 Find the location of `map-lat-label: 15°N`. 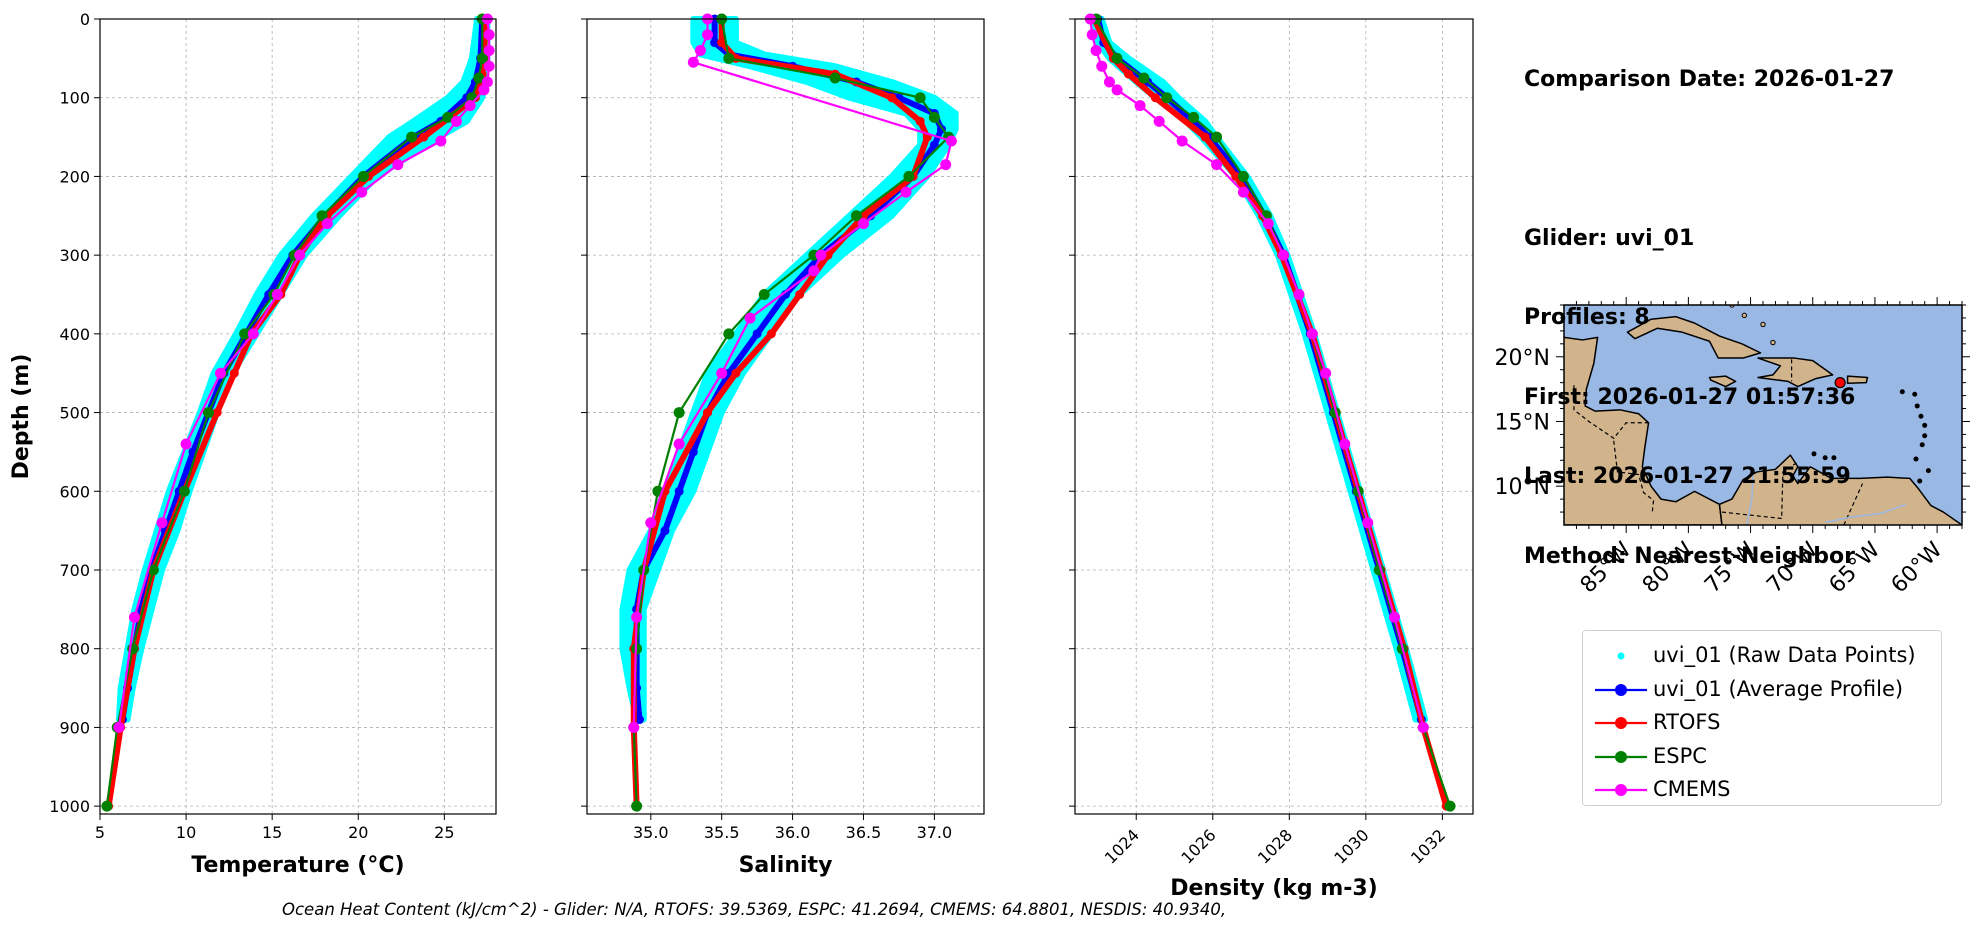

map-lat-label: 15°N is located at coordinates (1522, 422).